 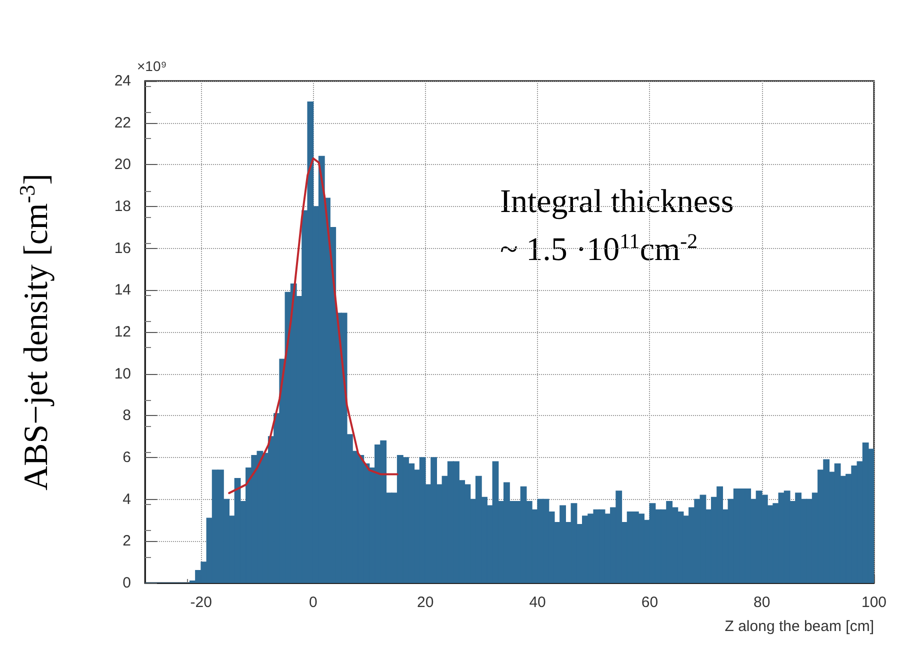 What do you see at coordinates (126, 541) in the screenshot?
I see `y-tick-label: 2` at bounding box center [126, 541].